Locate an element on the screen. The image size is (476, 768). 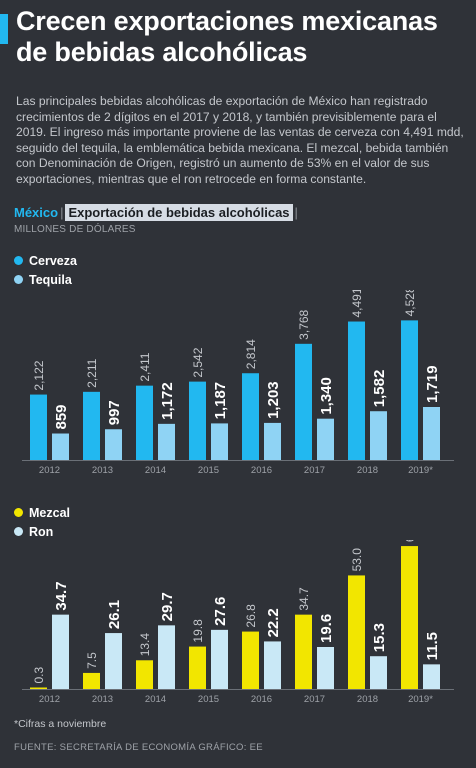
data-label-tequila: 1,582 is located at coordinates (379, 389).